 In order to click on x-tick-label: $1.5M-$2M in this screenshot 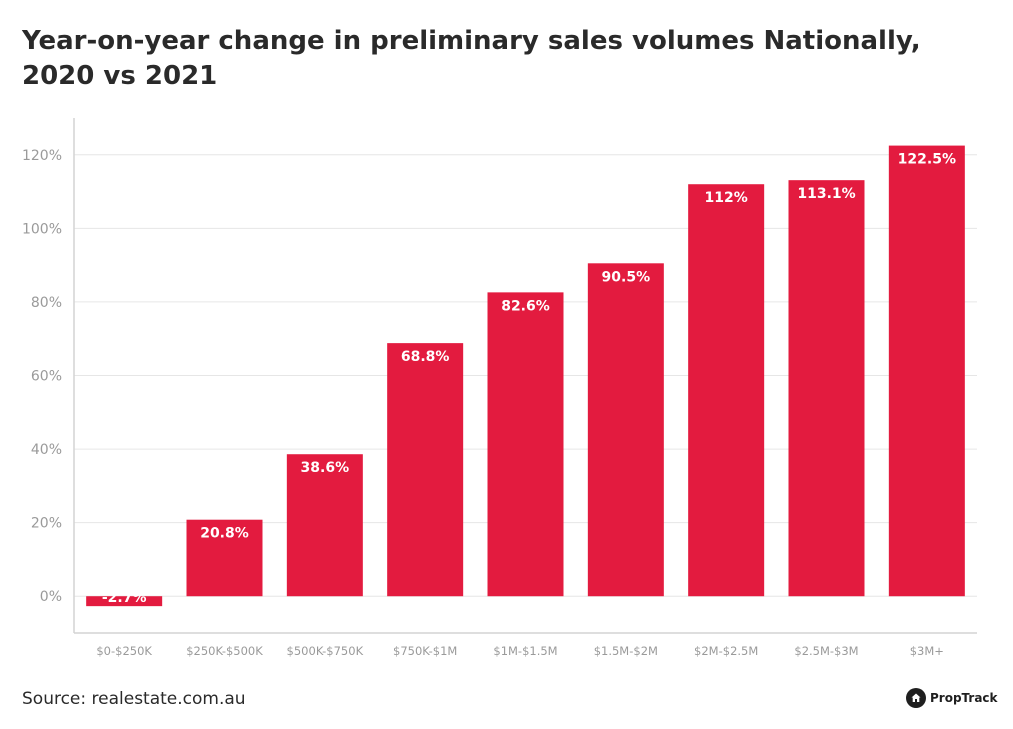, I will do `click(626, 651)`.